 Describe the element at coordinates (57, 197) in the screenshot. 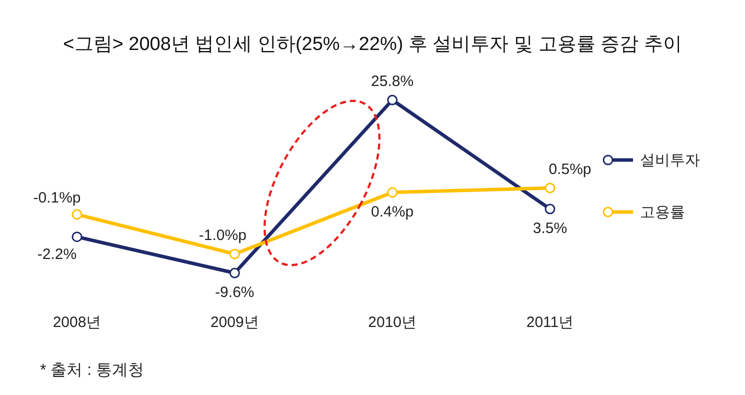

I see `data-label: -0.1%p` at that location.